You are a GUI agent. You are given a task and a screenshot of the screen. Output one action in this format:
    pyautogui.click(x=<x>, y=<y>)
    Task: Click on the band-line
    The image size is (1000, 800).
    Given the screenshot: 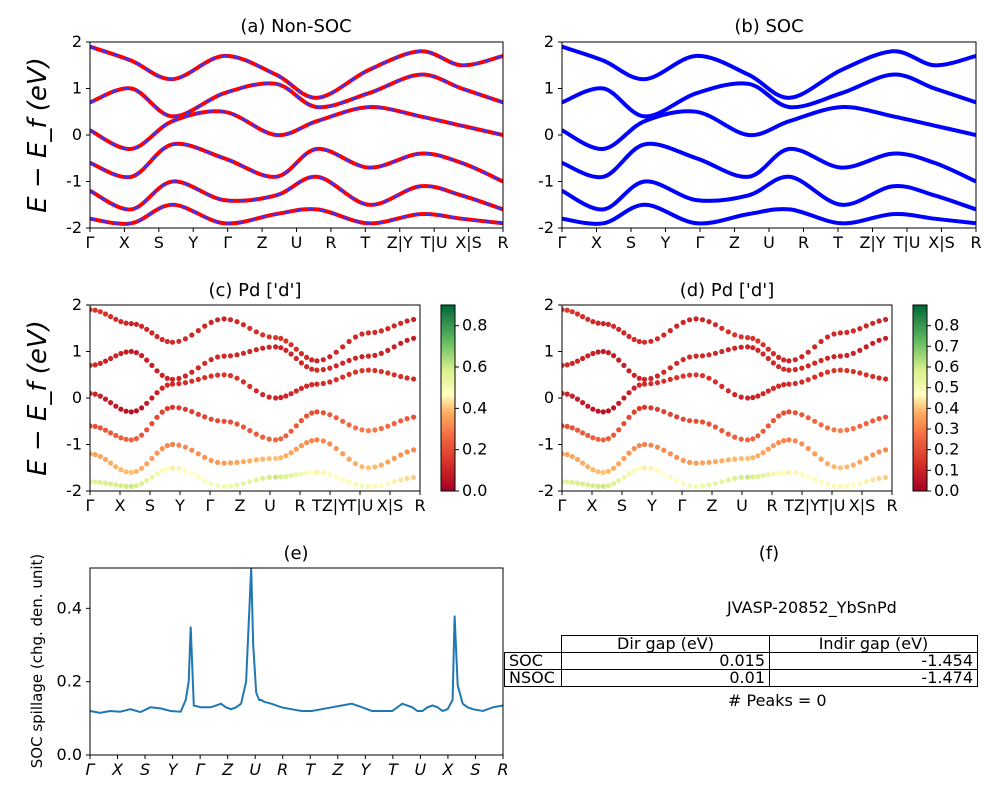 What is the action you would take?
    pyautogui.click(x=296, y=72)
    